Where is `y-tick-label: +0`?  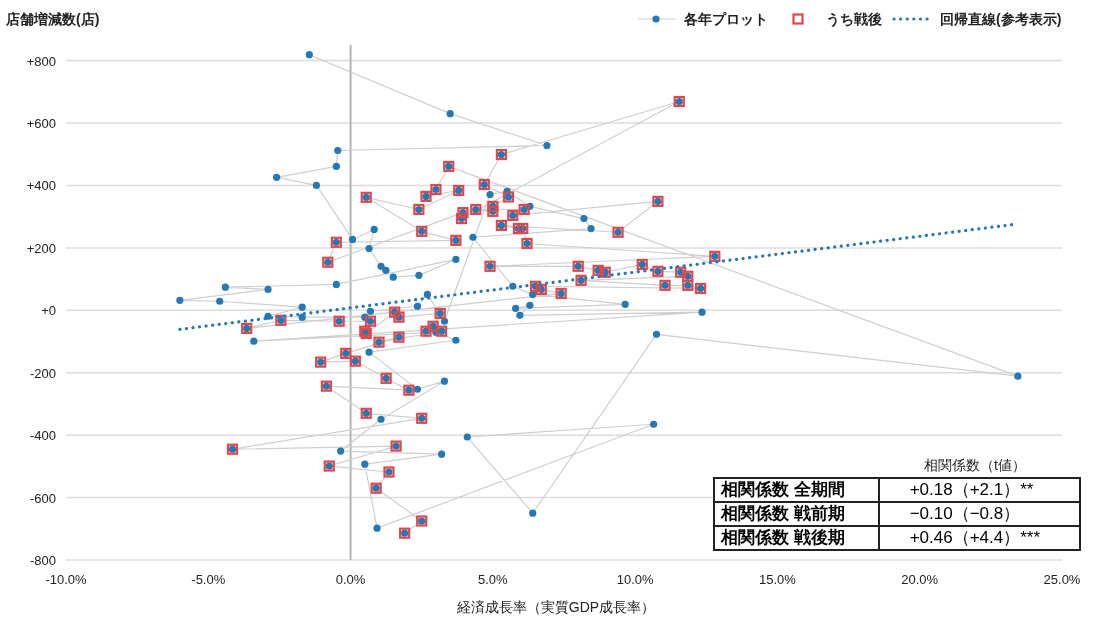
y-tick-label: +0 is located at coordinates (48, 311).